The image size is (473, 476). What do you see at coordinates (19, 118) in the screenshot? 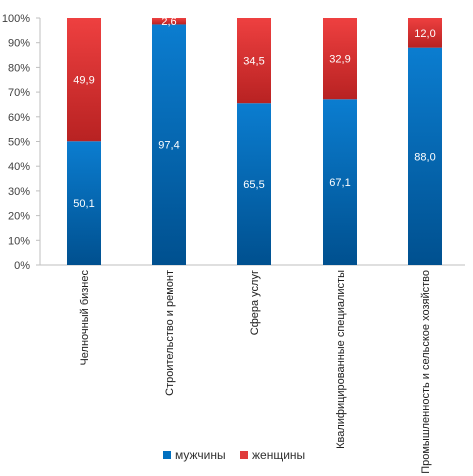
I see `y-tick-label: 60%` at bounding box center [19, 118].